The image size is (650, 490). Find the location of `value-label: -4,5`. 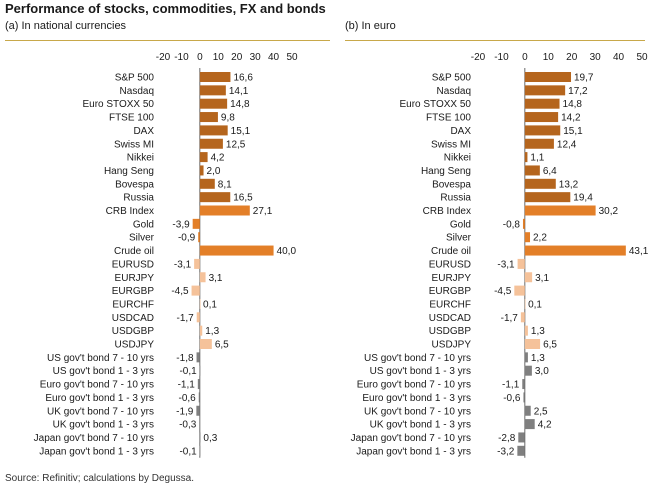

value-label: -4,5 is located at coordinates (180, 291).